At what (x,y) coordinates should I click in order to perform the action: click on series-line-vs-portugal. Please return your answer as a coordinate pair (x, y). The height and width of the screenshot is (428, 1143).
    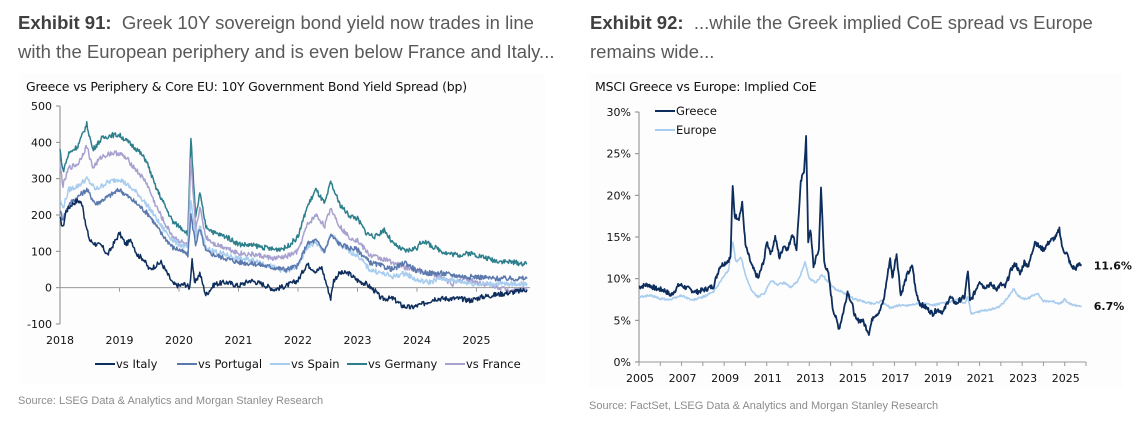
    Looking at the image, I should click on (293, 234).